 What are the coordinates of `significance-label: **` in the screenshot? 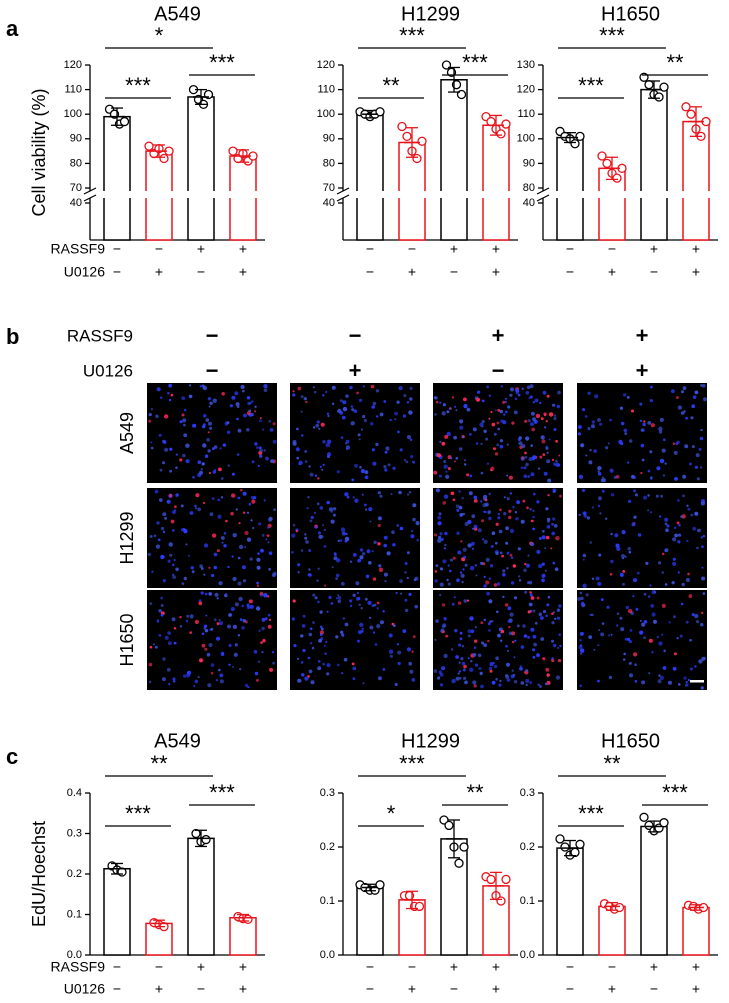 It's located at (675, 62).